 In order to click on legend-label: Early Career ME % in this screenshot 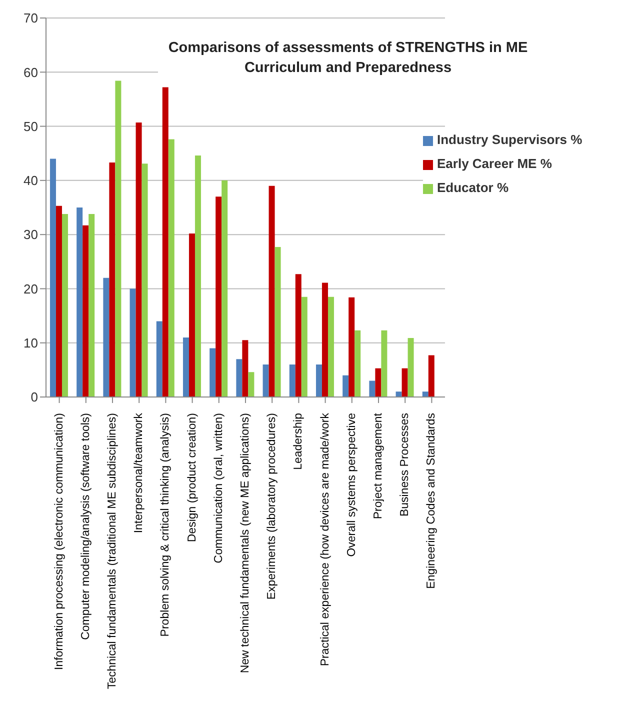, I will do `click(494, 163)`.